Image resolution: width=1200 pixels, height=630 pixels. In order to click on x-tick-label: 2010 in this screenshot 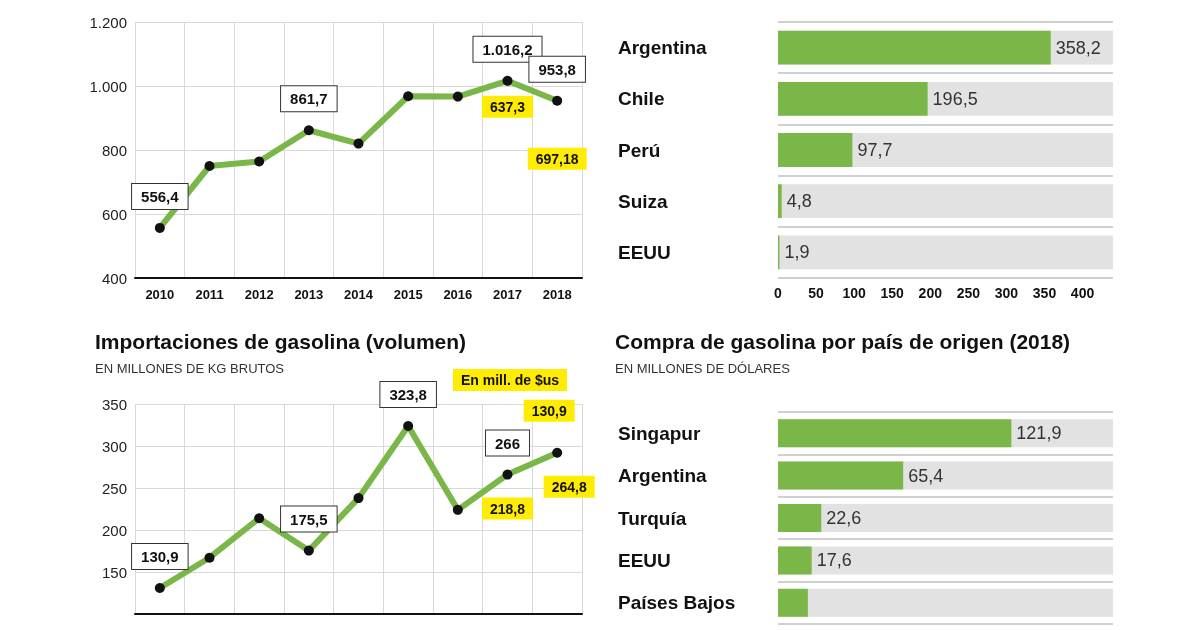, I will do `click(160, 294)`.